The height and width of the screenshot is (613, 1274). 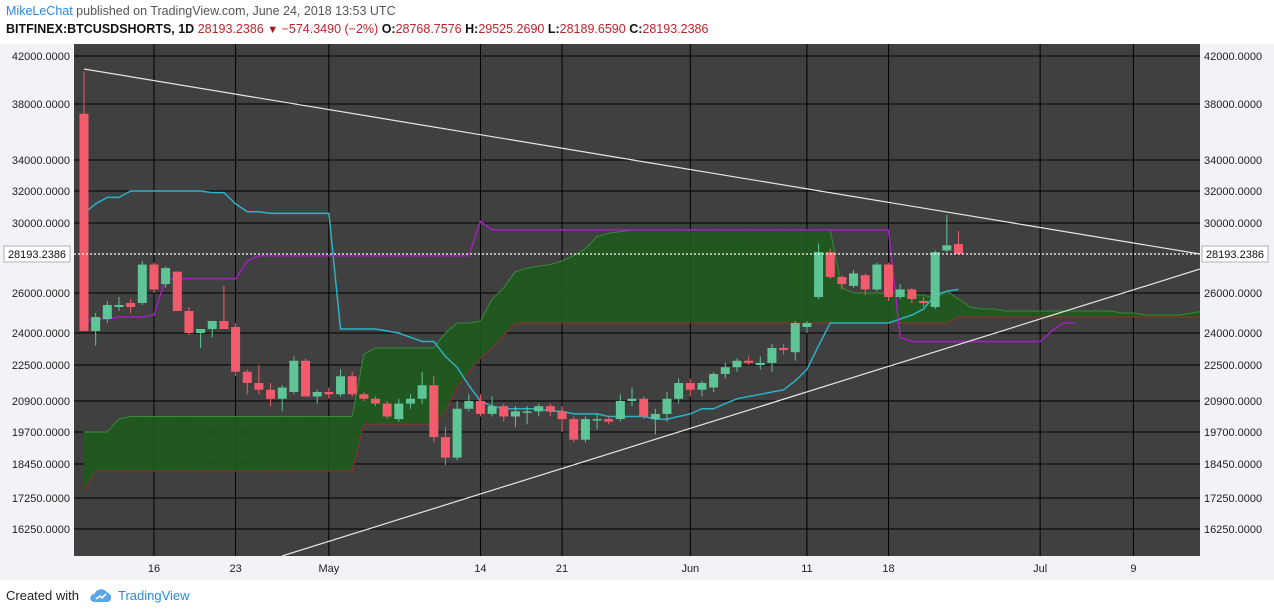 I want to click on high-value: 29525.2690, so click(x=511, y=29).